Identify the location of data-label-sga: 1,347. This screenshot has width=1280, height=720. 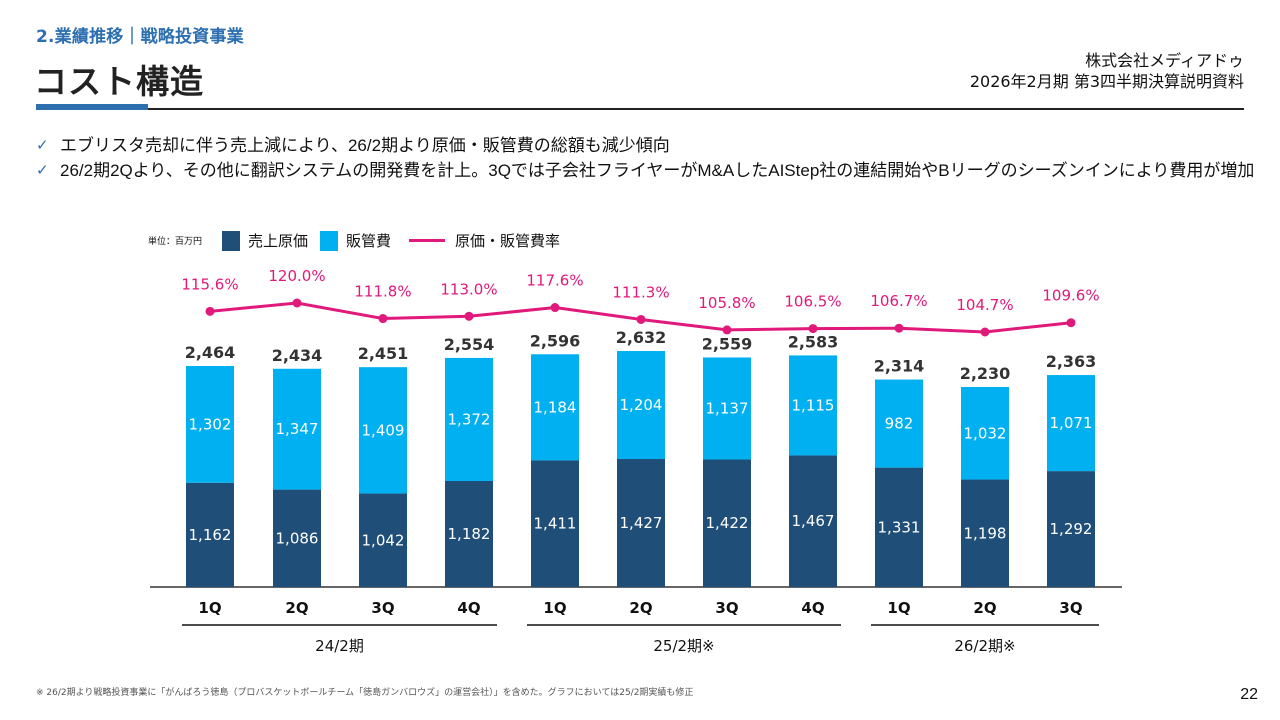
(297, 429).